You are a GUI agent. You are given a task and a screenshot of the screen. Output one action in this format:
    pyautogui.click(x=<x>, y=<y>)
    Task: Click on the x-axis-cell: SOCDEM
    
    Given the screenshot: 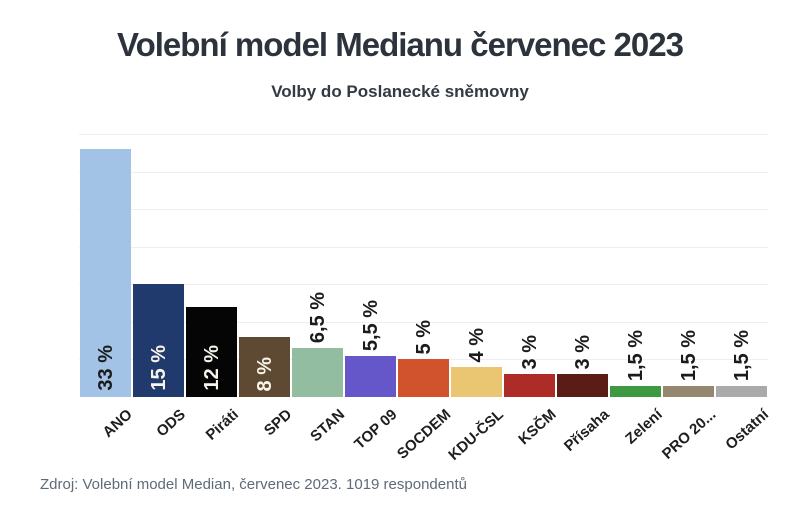 What is the action you would take?
    pyautogui.click(x=424, y=435)
    